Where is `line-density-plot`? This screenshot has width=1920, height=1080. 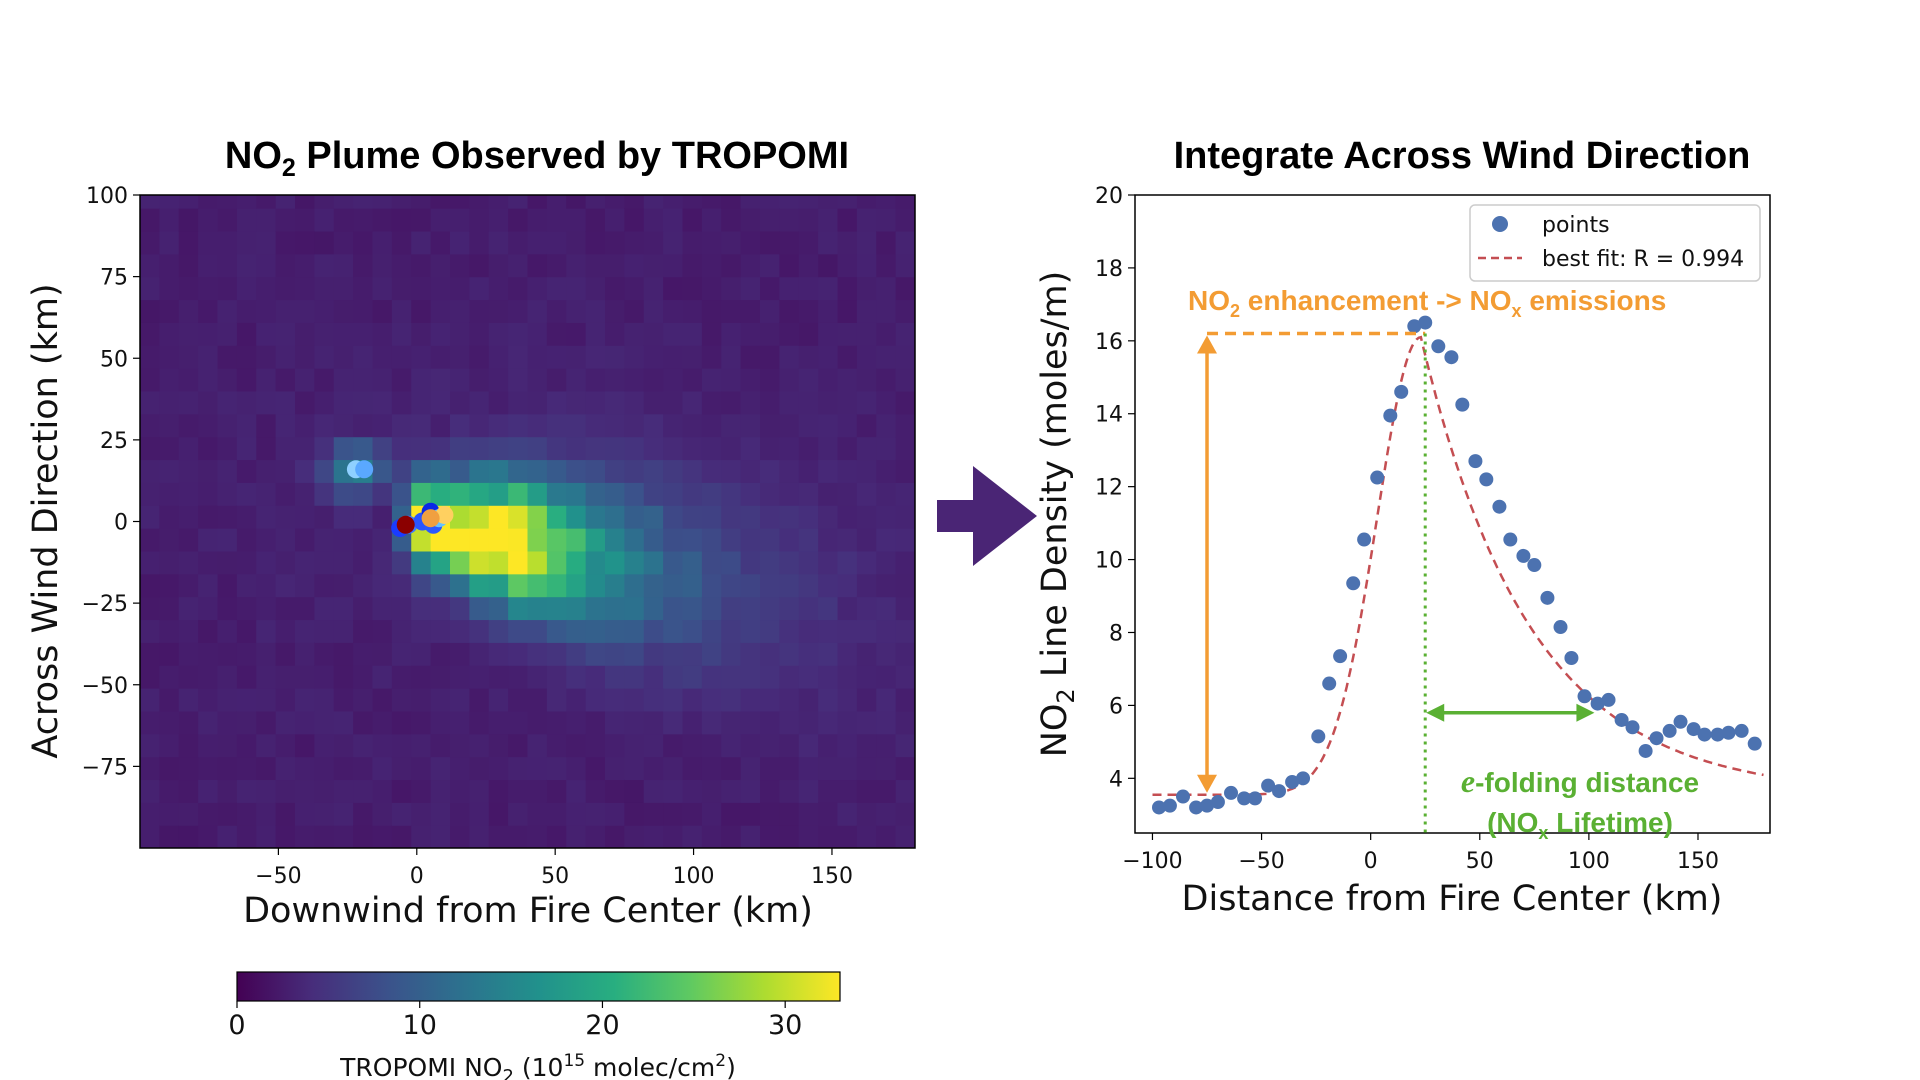 line-density-plot is located at coordinates (1458, 565).